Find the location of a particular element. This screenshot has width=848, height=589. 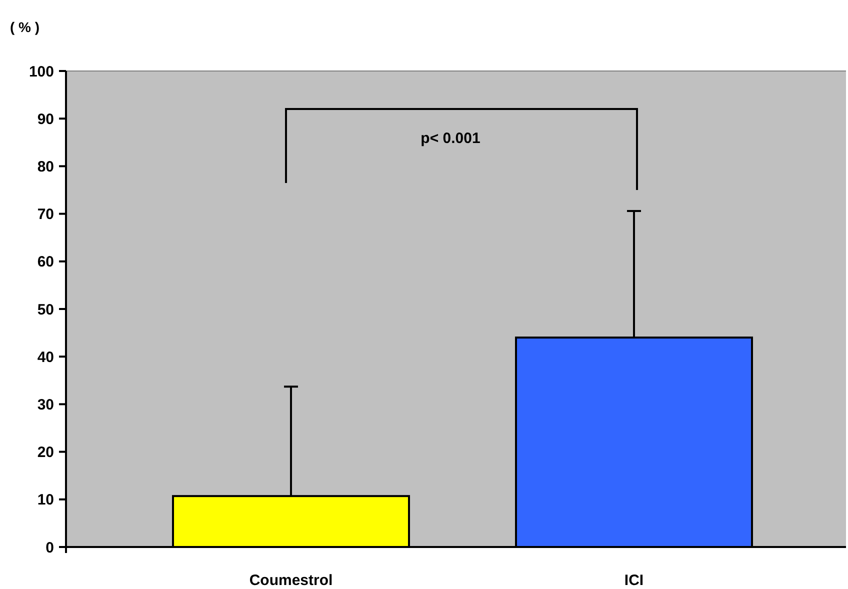

y-tick-label: 30 is located at coordinates (45, 405).